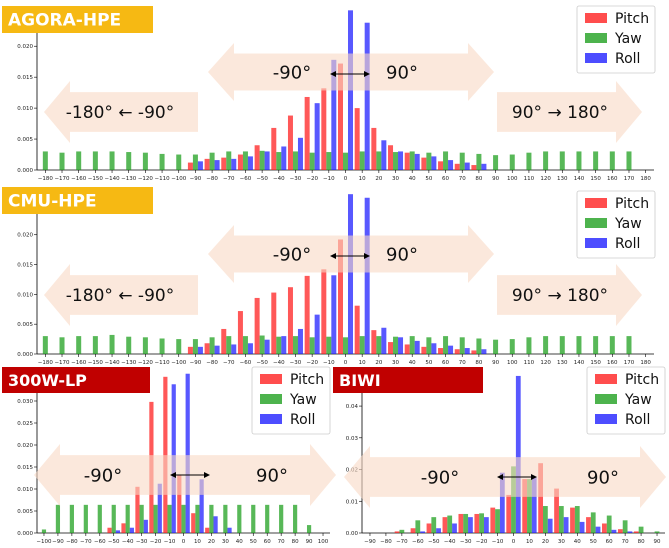  What do you see at coordinates (267, 542) in the screenshot?
I see `x-tick-label: 60` at bounding box center [267, 542].